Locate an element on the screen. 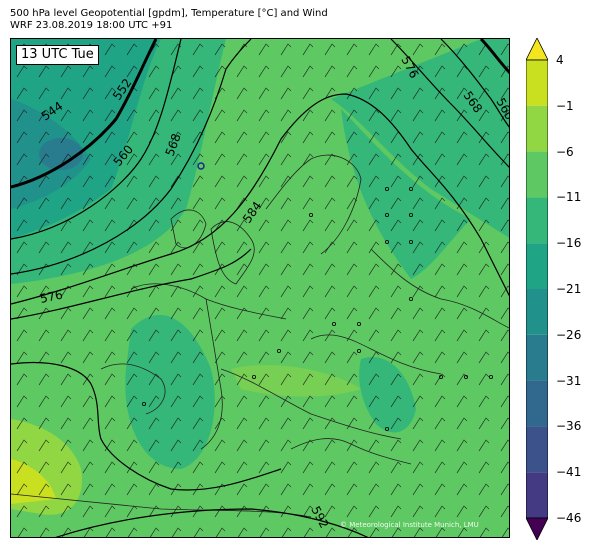 The height and width of the screenshot is (552, 599). copyright-credit: © Meteorological Institute Munich, LMU is located at coordinates (409, 525).